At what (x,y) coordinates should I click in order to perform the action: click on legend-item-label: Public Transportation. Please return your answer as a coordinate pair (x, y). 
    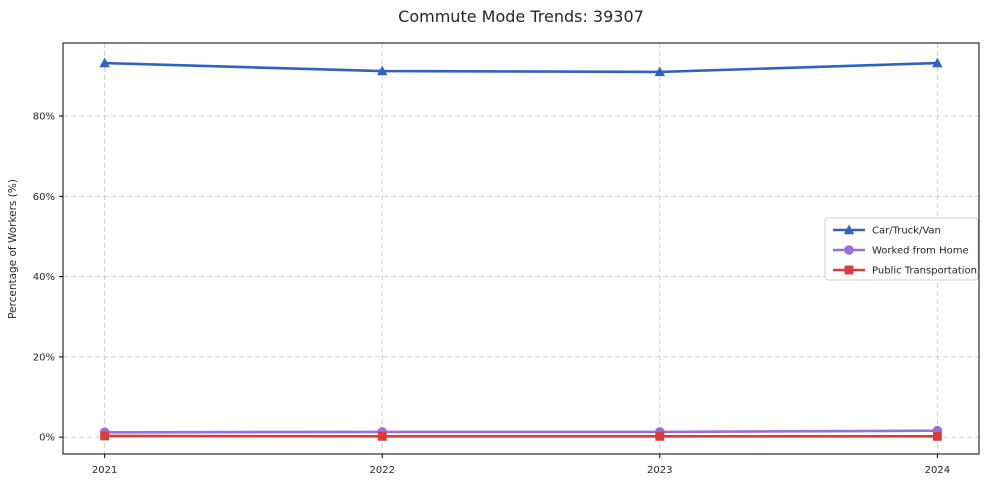
    Looking at the image, I should click on (924, 271).